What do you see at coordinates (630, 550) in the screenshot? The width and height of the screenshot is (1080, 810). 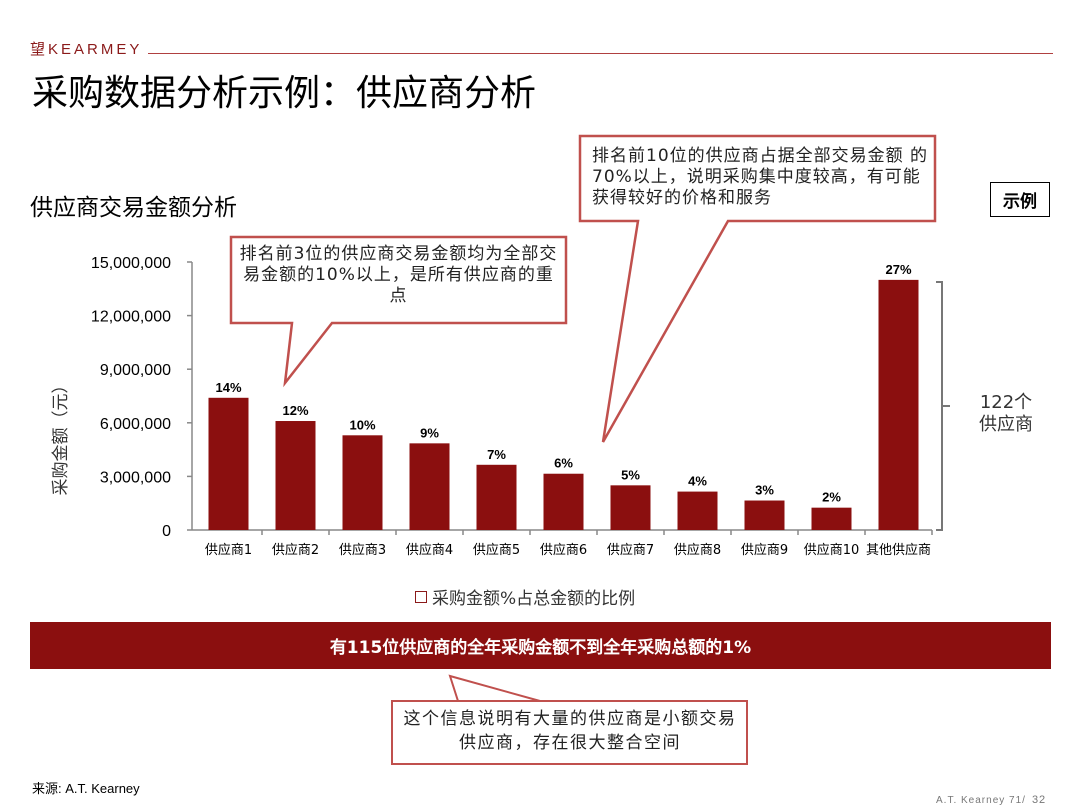 I see `x-tick-label: 供应商7` at bounding box center [630, 550].